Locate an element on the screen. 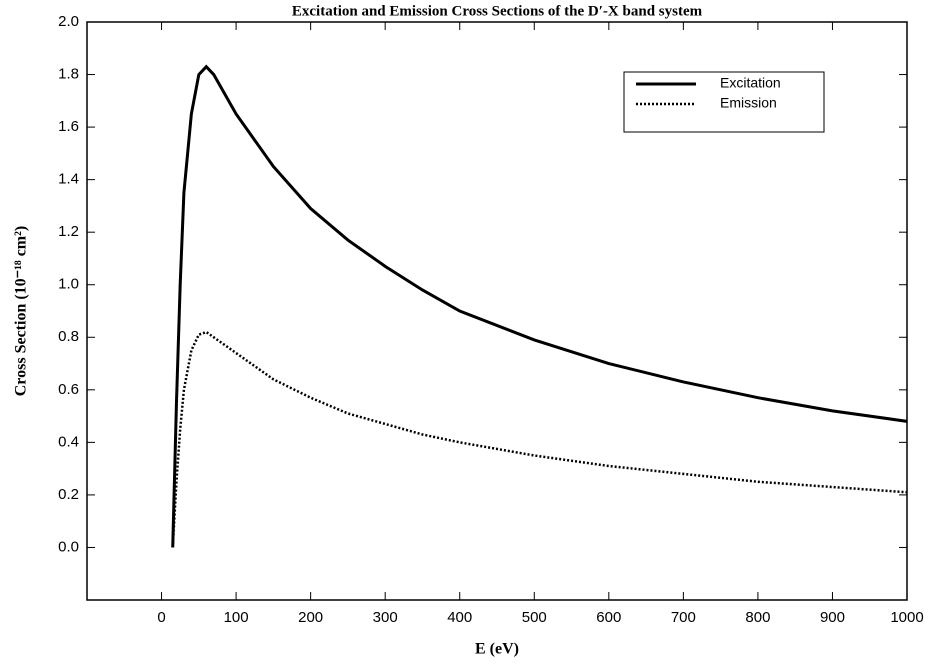 This screenshot has height=671, width=928. y-tick-label: 0.8 is located at coordinates (68, 336).